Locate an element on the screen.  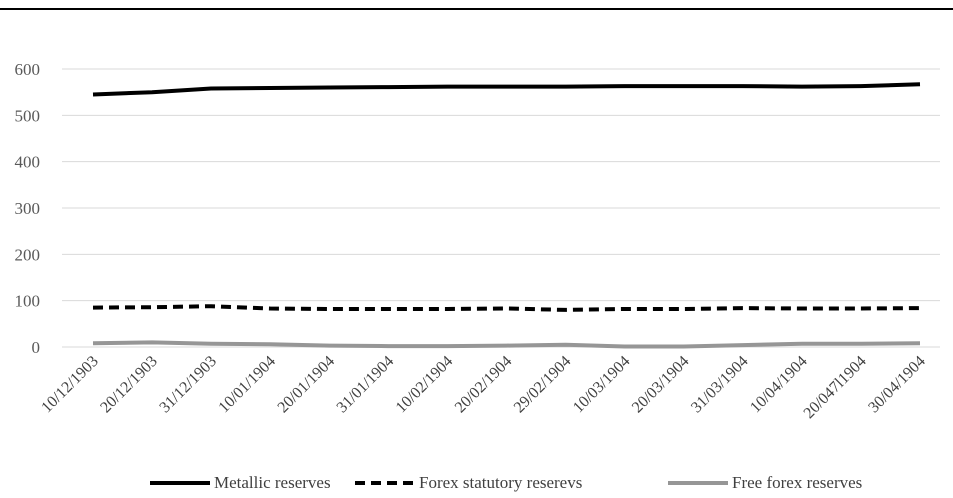
y-axis-ticks: 0 100 200 300 400 500 600 is located at coordinates (28, 208).